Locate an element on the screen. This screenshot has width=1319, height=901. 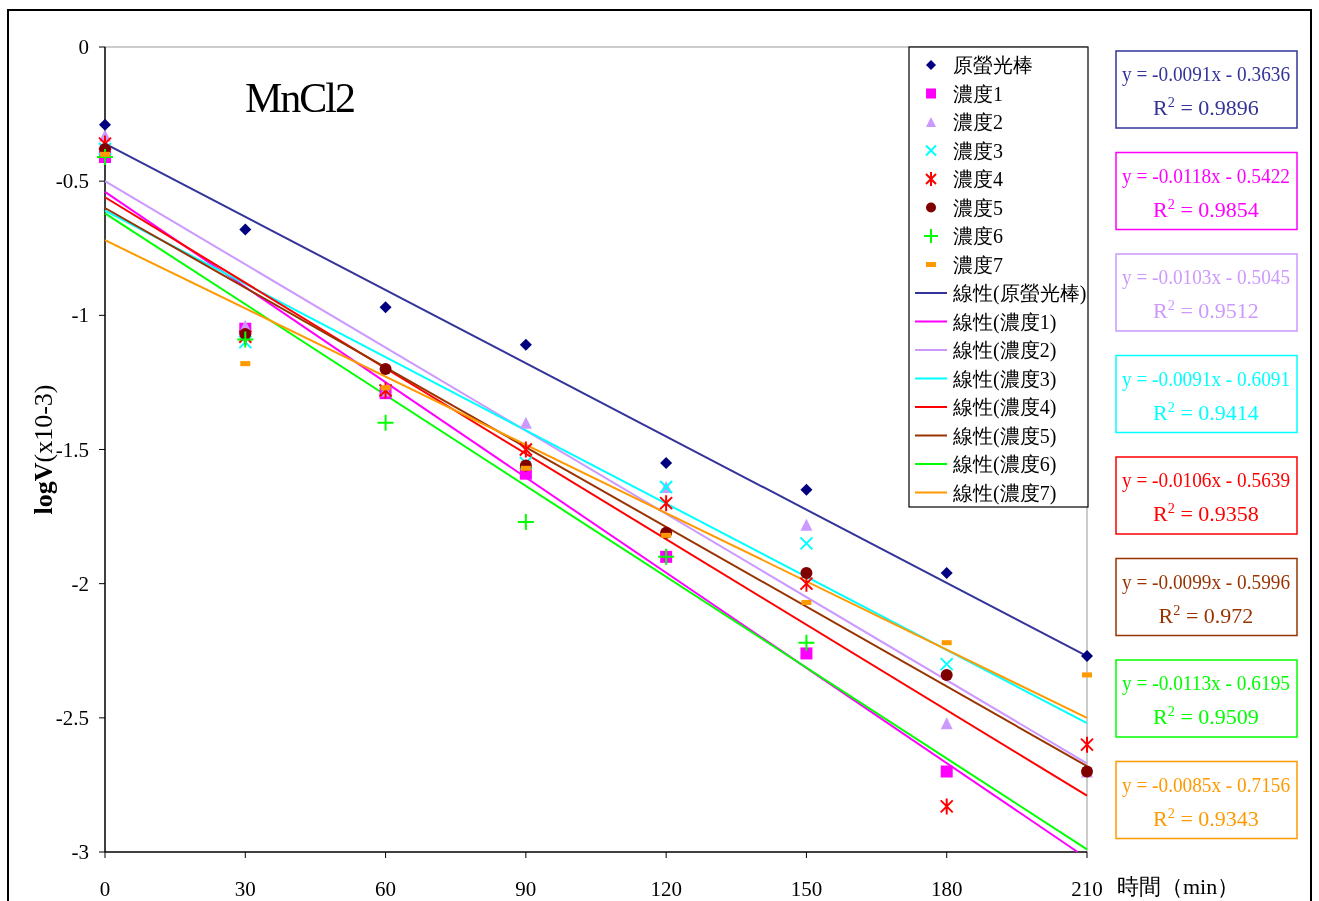
legend-label: 濃度3 is located at coordinates (978, 150).